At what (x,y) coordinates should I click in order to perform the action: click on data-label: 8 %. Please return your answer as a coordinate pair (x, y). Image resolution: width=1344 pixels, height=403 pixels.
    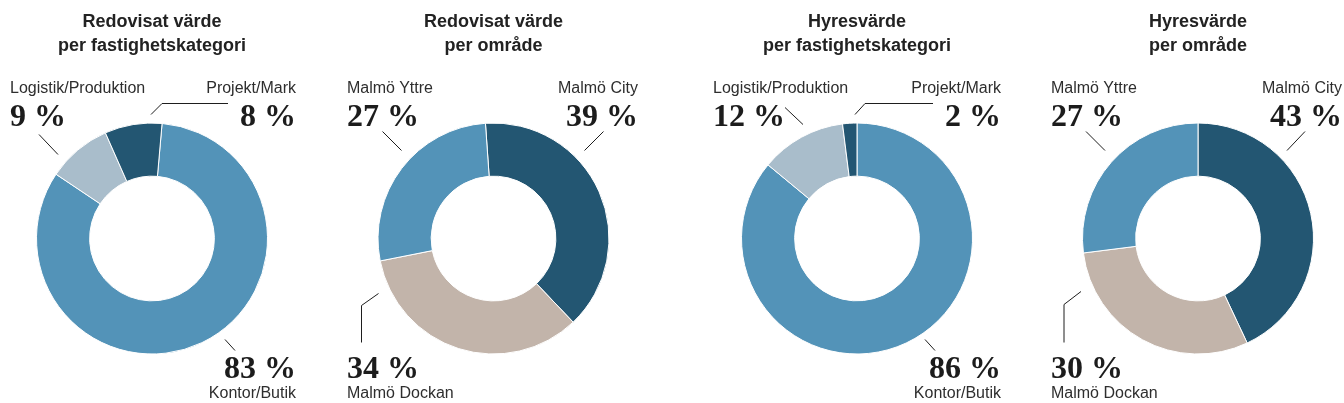
    Looking at the image, I should click on (268, 114).